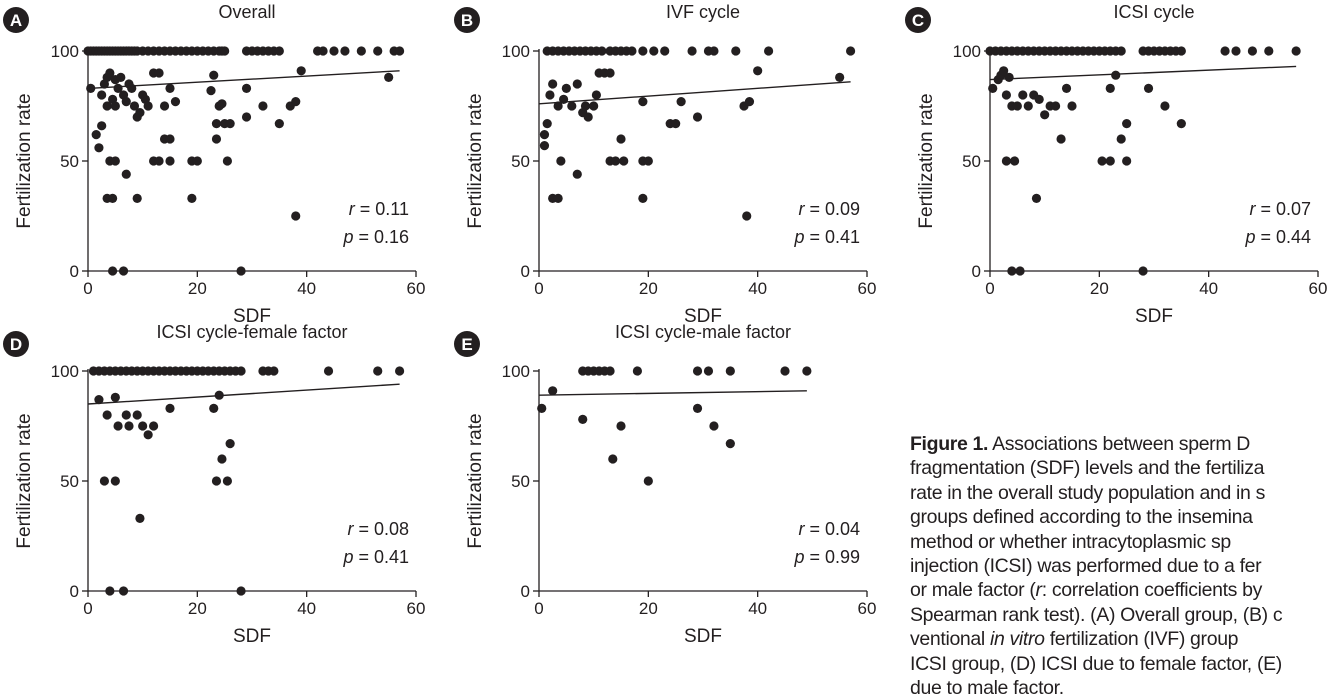  I want to click on r-annotation: r = 0.08, so click(378, 529).